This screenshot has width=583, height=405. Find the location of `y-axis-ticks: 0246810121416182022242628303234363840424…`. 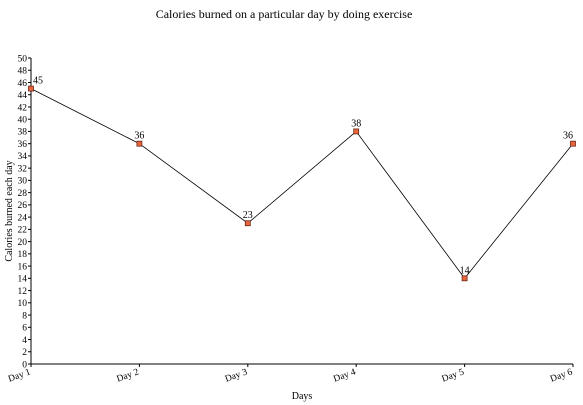

y-axis-ticks: 0246810121416182022242628303234363840424… is located at coordinates (24, 212).